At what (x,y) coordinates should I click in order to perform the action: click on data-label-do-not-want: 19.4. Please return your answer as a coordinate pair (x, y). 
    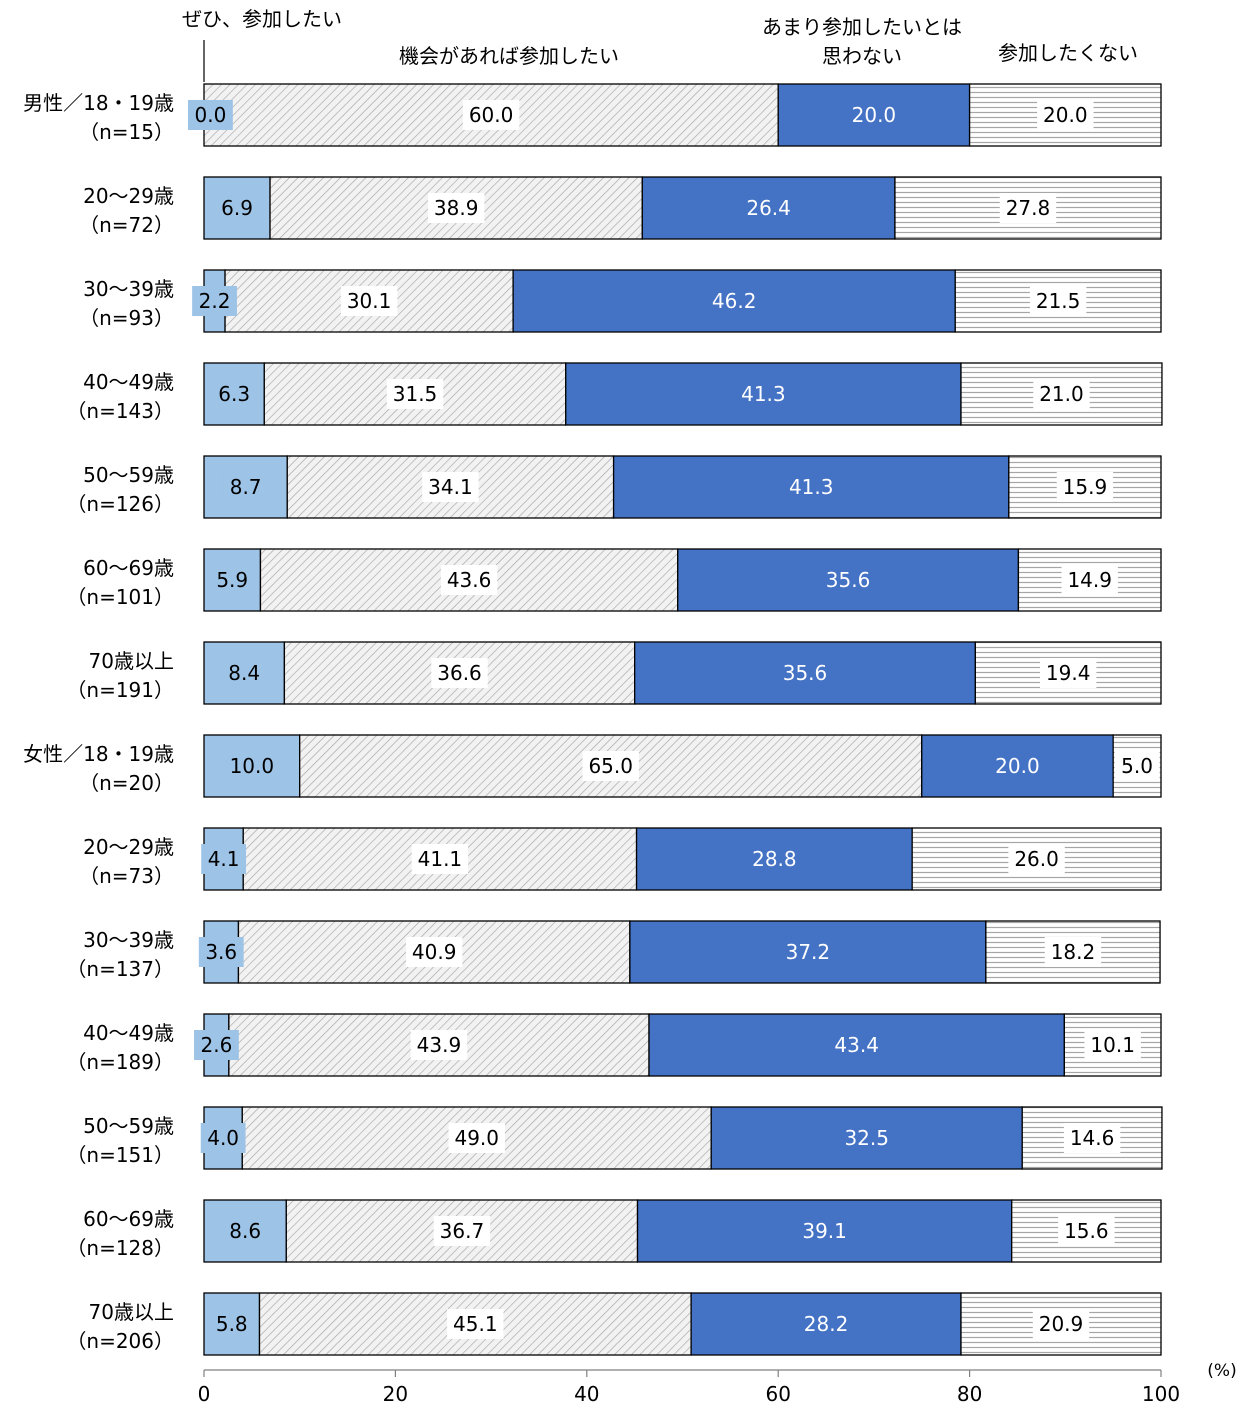
    Looking at the image, I should click on (1068, 673).